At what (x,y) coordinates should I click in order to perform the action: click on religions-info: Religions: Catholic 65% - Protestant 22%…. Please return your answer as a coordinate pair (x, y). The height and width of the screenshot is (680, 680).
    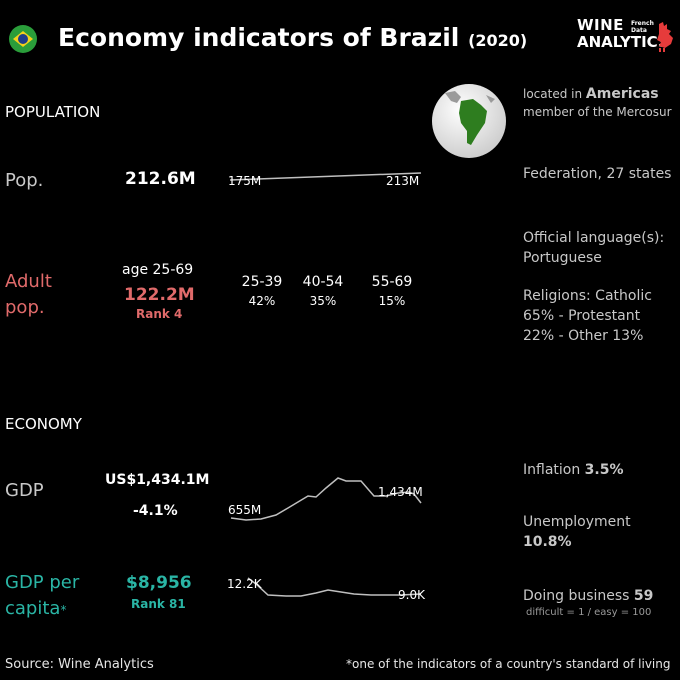
    Looking at the image, I should click on (587, 316).